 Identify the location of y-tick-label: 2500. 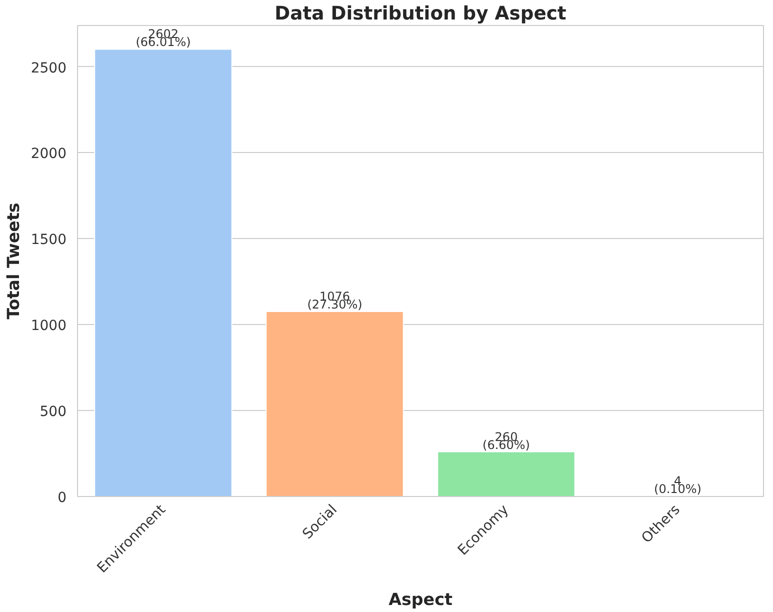
(48, 68).